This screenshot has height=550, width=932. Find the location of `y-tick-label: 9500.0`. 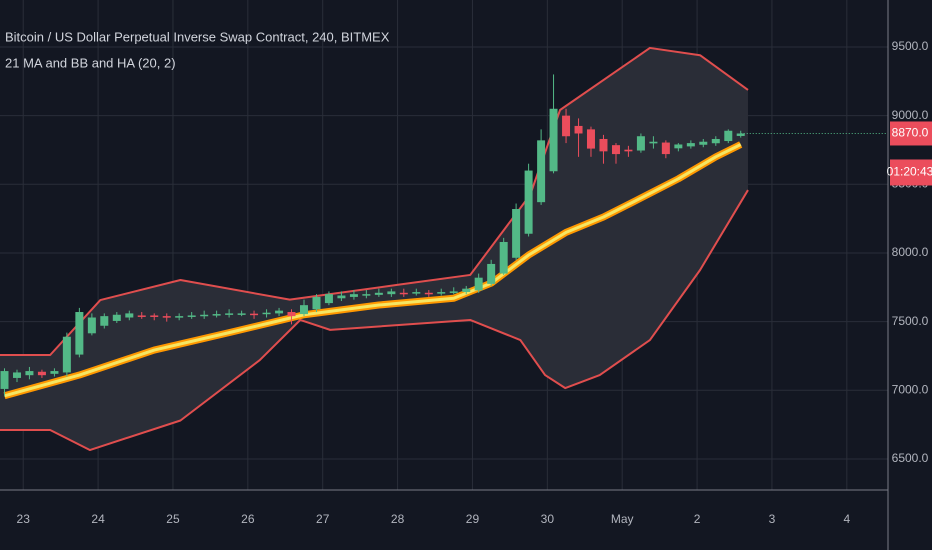

y-tick-label: 9500.0 is located at coordinates (910, 46).